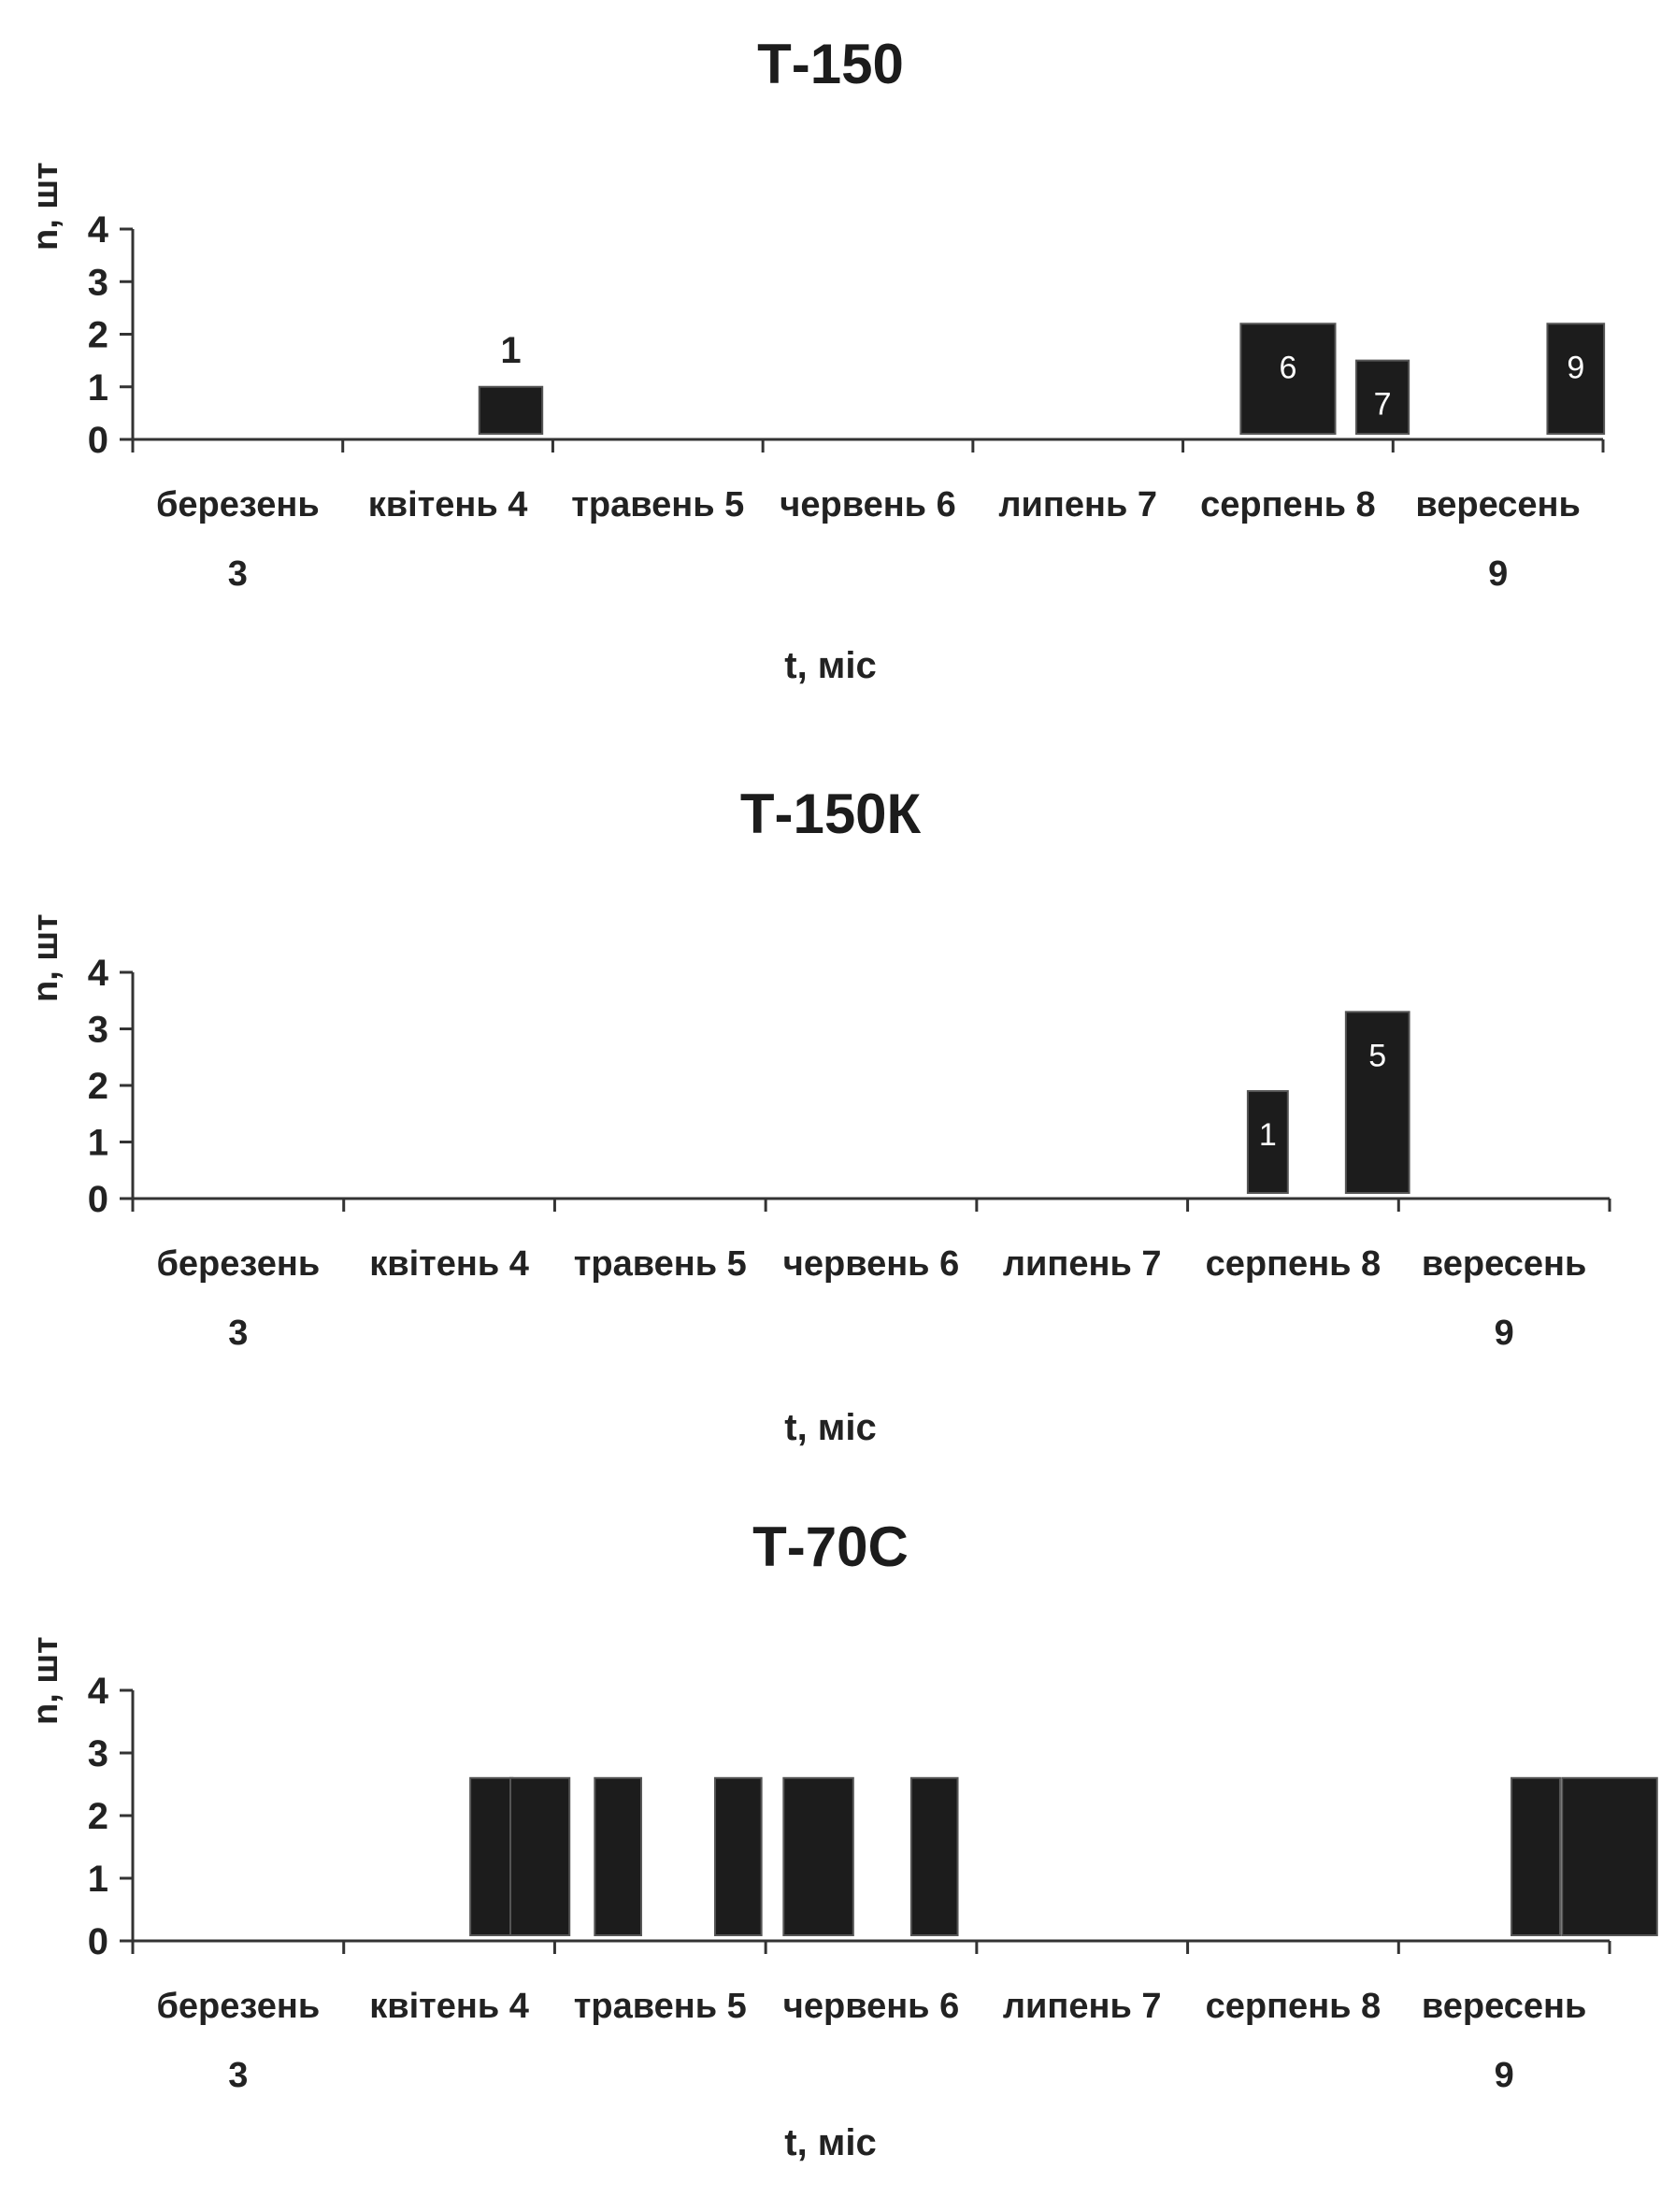 The image size is (1661, 2212). What do you see at coordinates (830, 1546) in the screenshot?
I see `chart-title: Т-70С` at bounding box center [830, 1546].